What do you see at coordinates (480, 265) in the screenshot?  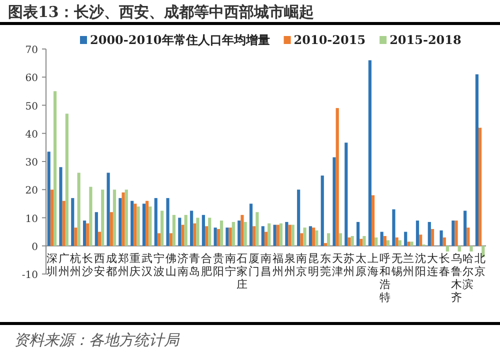 I see `x-tick-label: 北京` at bounding box center [480, 265].